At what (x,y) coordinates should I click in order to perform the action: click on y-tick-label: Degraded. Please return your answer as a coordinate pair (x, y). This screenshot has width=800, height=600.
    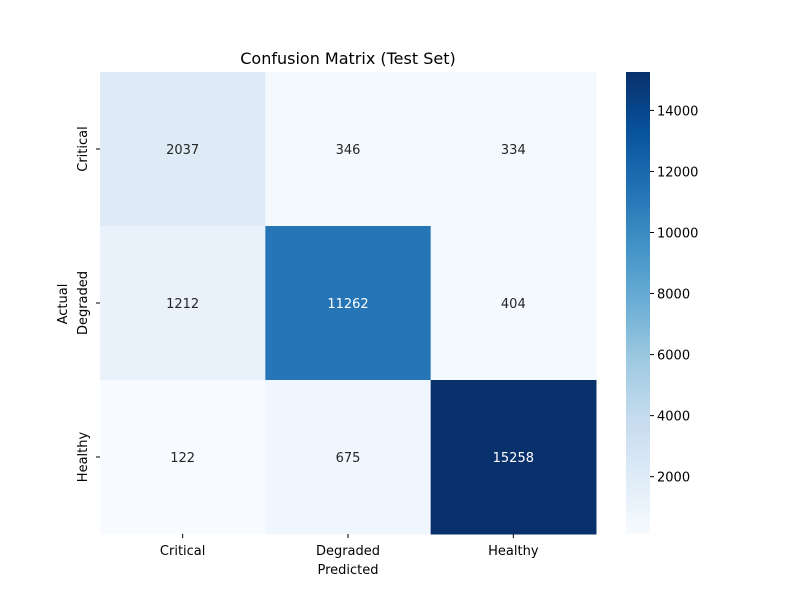
    Looking at the image, I should click on (83, 303).